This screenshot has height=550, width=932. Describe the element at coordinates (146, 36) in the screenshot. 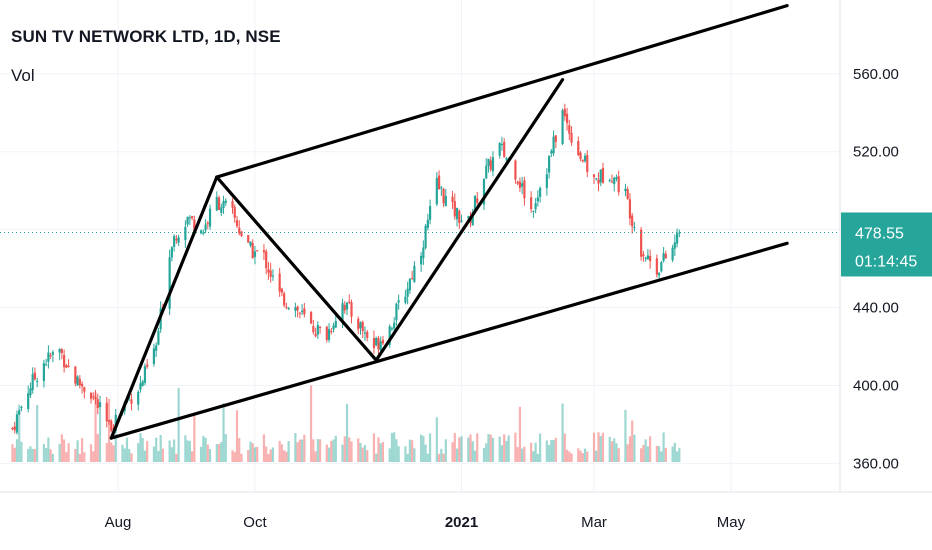

I see `symbol-title: SUN TV NETWORK LTD, 1D, NSE` at that location.